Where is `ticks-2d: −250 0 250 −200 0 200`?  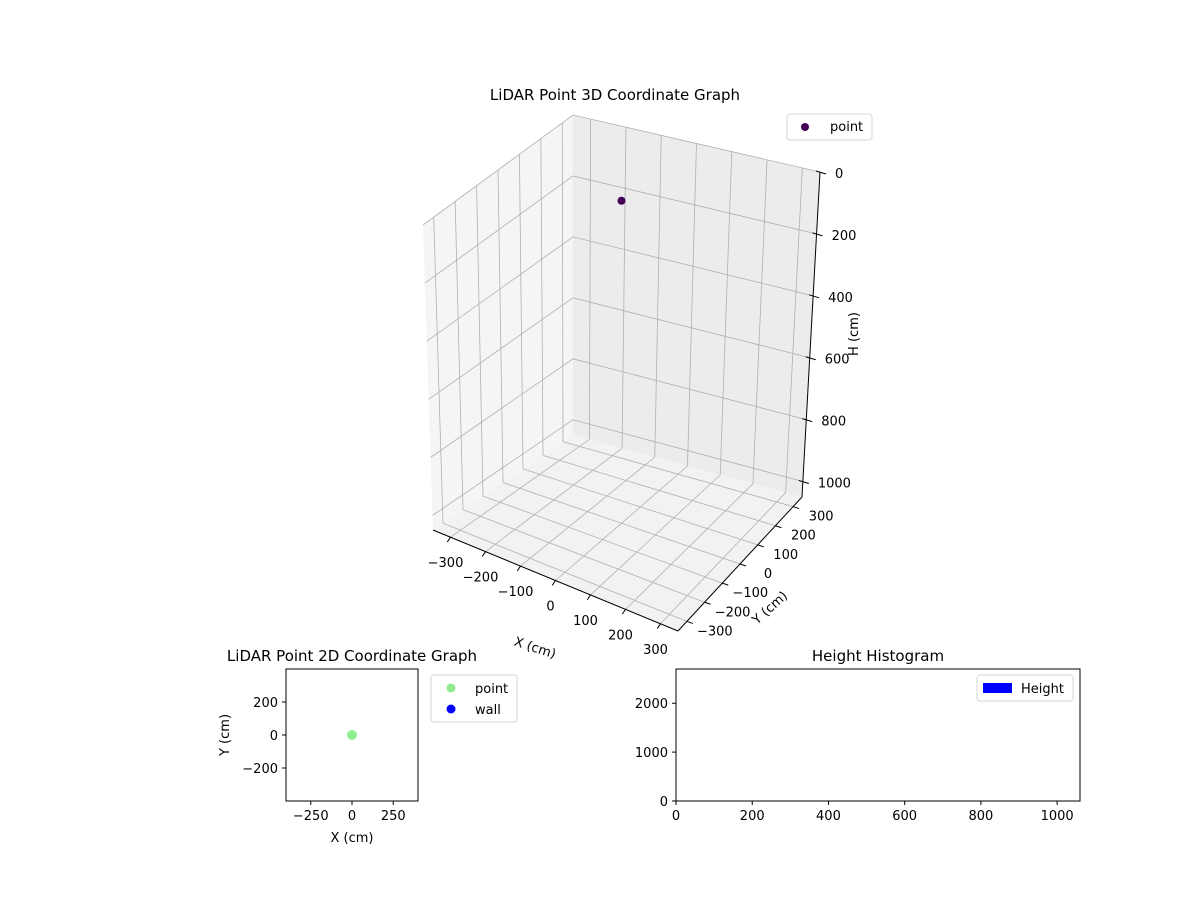
ticks-2d: −250 0 250 −200 0 200 is located at coordinates (323, 760).